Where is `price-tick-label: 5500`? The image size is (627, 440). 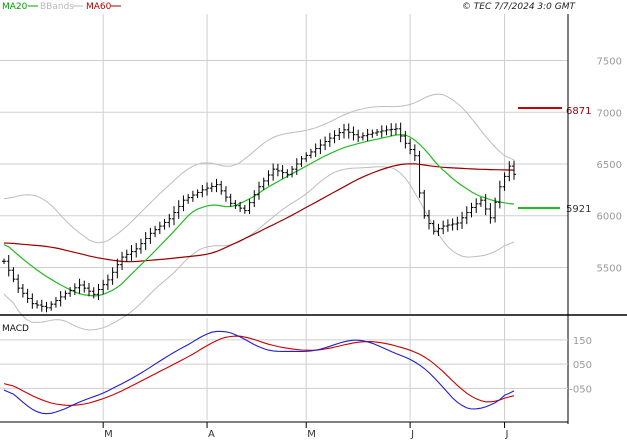
price-tick-label: 5500 is located at coordinates (609, 268).